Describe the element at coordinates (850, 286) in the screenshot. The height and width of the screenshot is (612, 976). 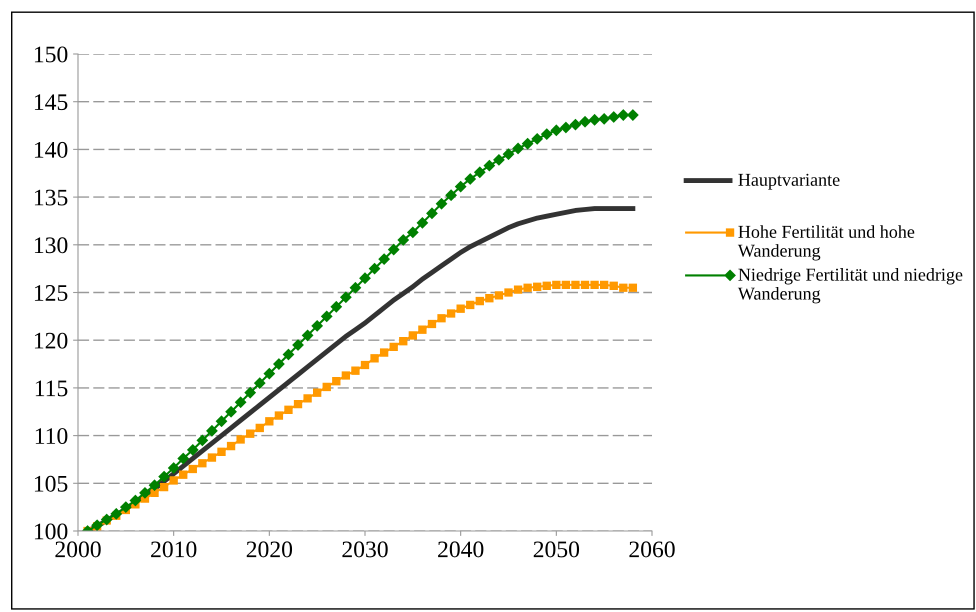
I see `legend-label: Niedrige Fertilität und niedrige Wanderung` at that location.